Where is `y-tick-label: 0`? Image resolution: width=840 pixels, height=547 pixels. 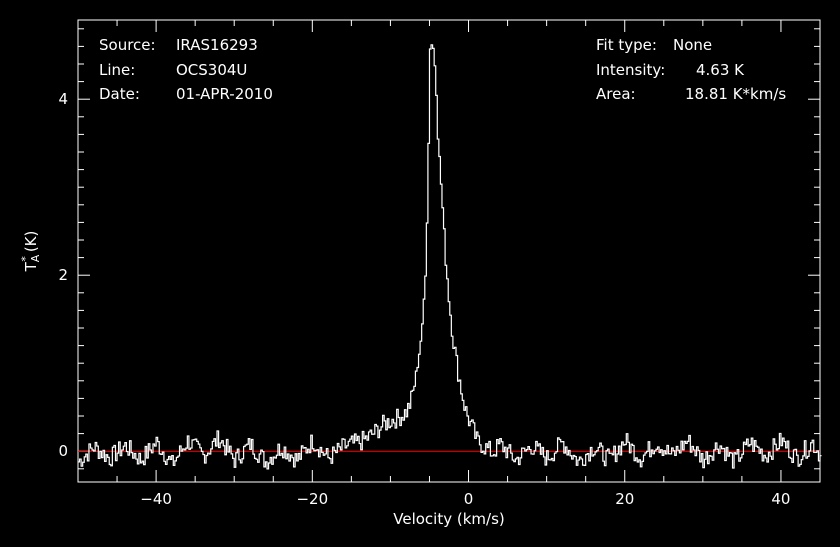
y-tick-label: 0 is located at coordinates (63, 451).